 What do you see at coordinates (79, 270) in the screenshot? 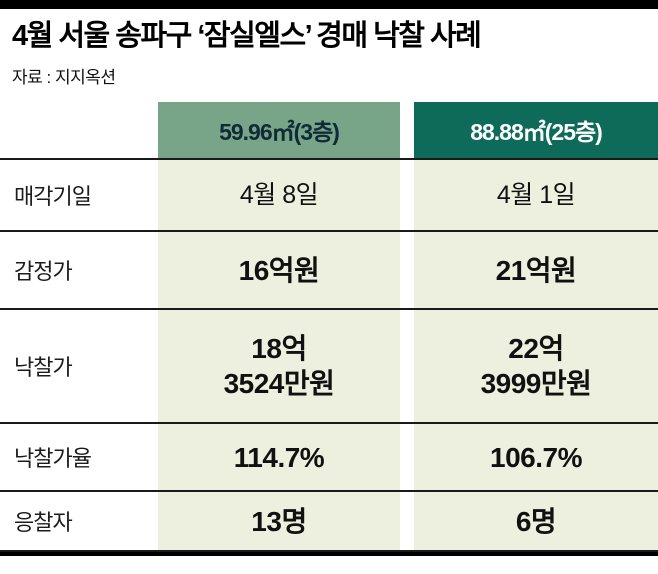
I see `row-label: 감정가` at bounding box center [79, 270].